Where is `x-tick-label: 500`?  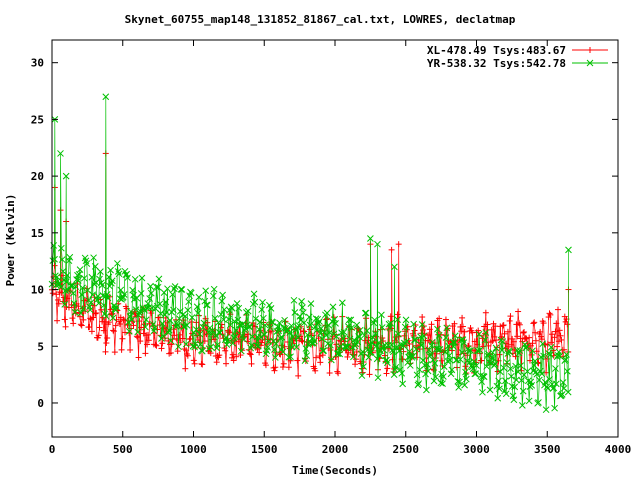
x-tick-label: 500 is located at coordinates (123, 449).